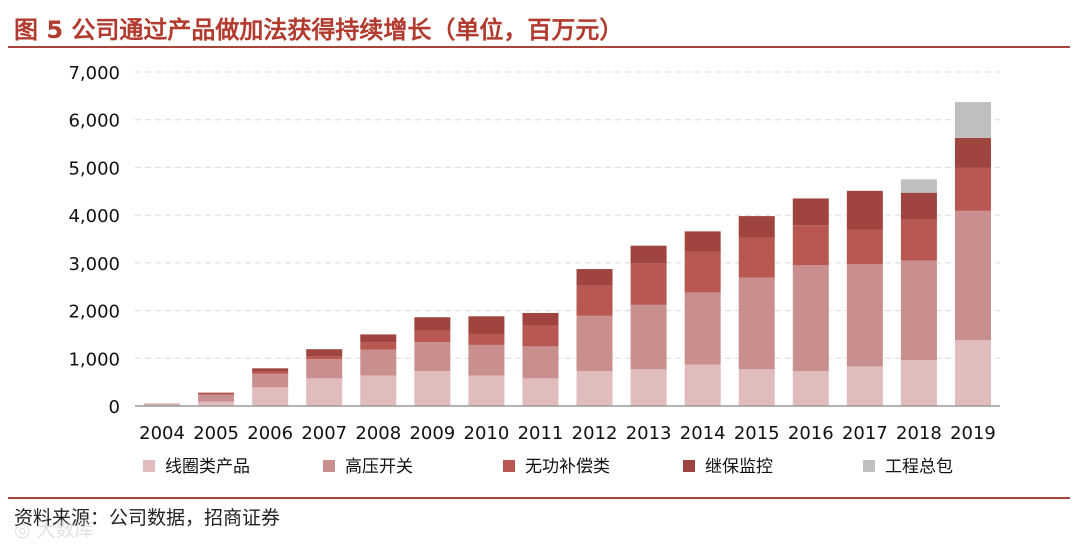 The image size is (1080, 547). What do you see at coordinates (270, 433) in the screenshot?
I see `x-tick-label: 2006` at bounding box center [270, 433].